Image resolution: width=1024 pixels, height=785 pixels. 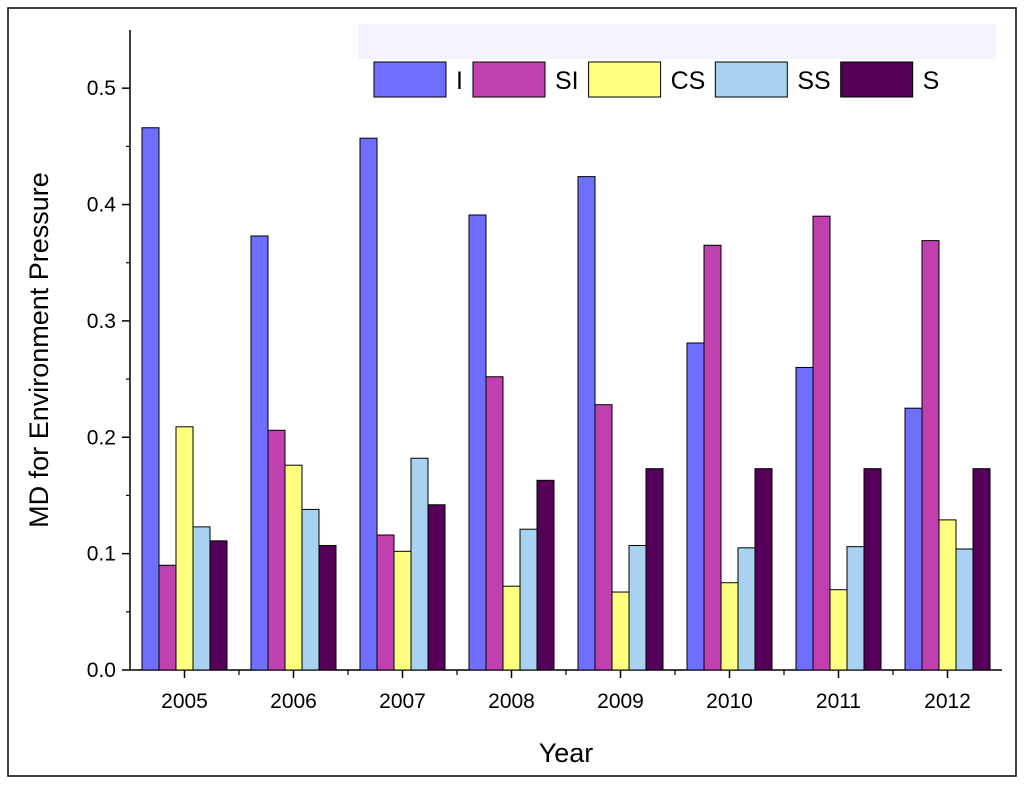 What do you see at coordinates (509, 79) in the screenshot?
I see `legend-swatch-si` at bounding box center [509, 79].